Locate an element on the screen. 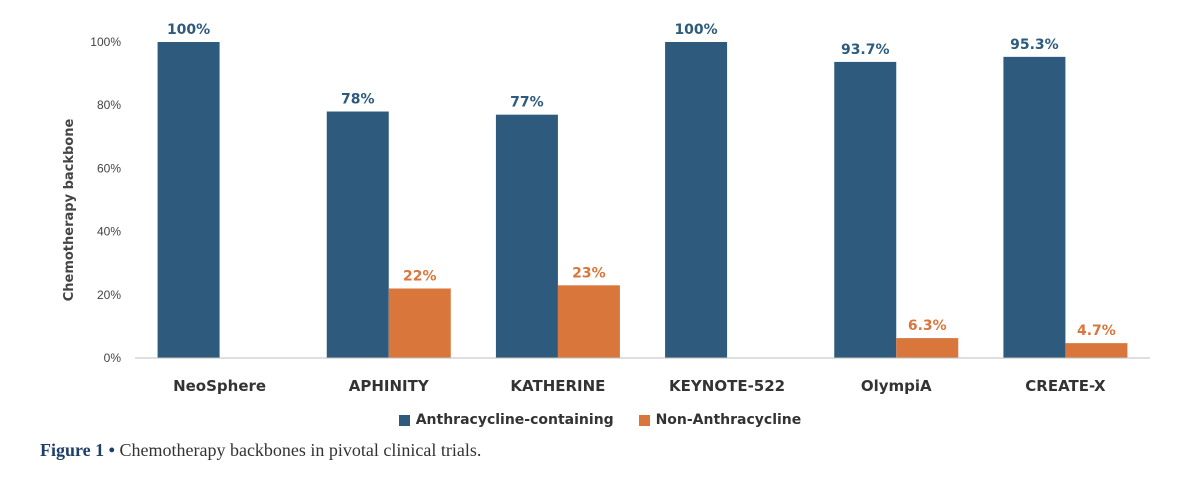 This screenshot has height=484, width=1200. data-label: 77% is located at coordinates (527, 103).